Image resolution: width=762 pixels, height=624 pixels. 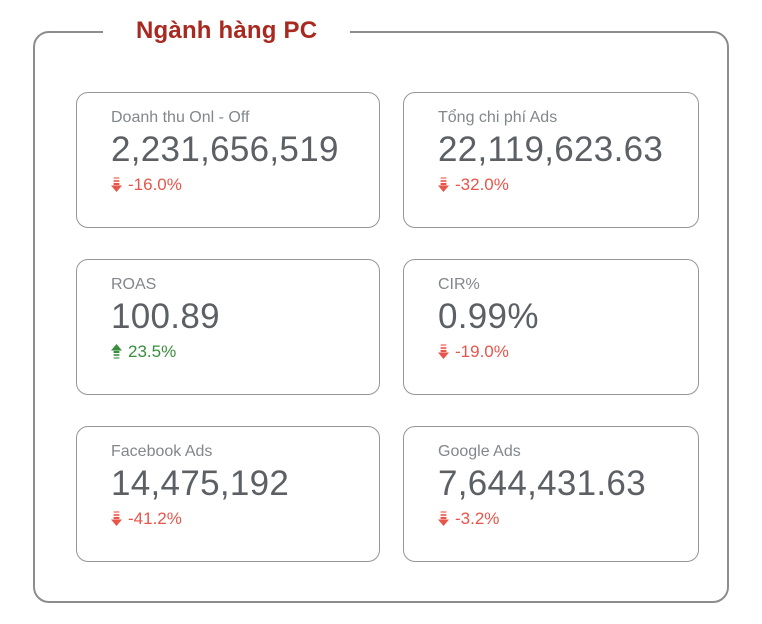 I want to click on delta-value: -19.0%, so click(x=482, y=351).